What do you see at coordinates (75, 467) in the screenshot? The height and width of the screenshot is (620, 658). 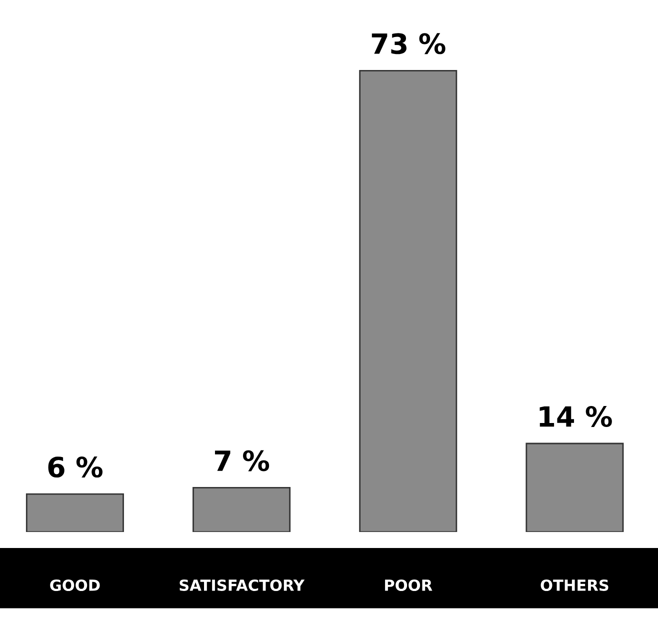 I see `data-label: 6 %` at bounding box center [75, 467].